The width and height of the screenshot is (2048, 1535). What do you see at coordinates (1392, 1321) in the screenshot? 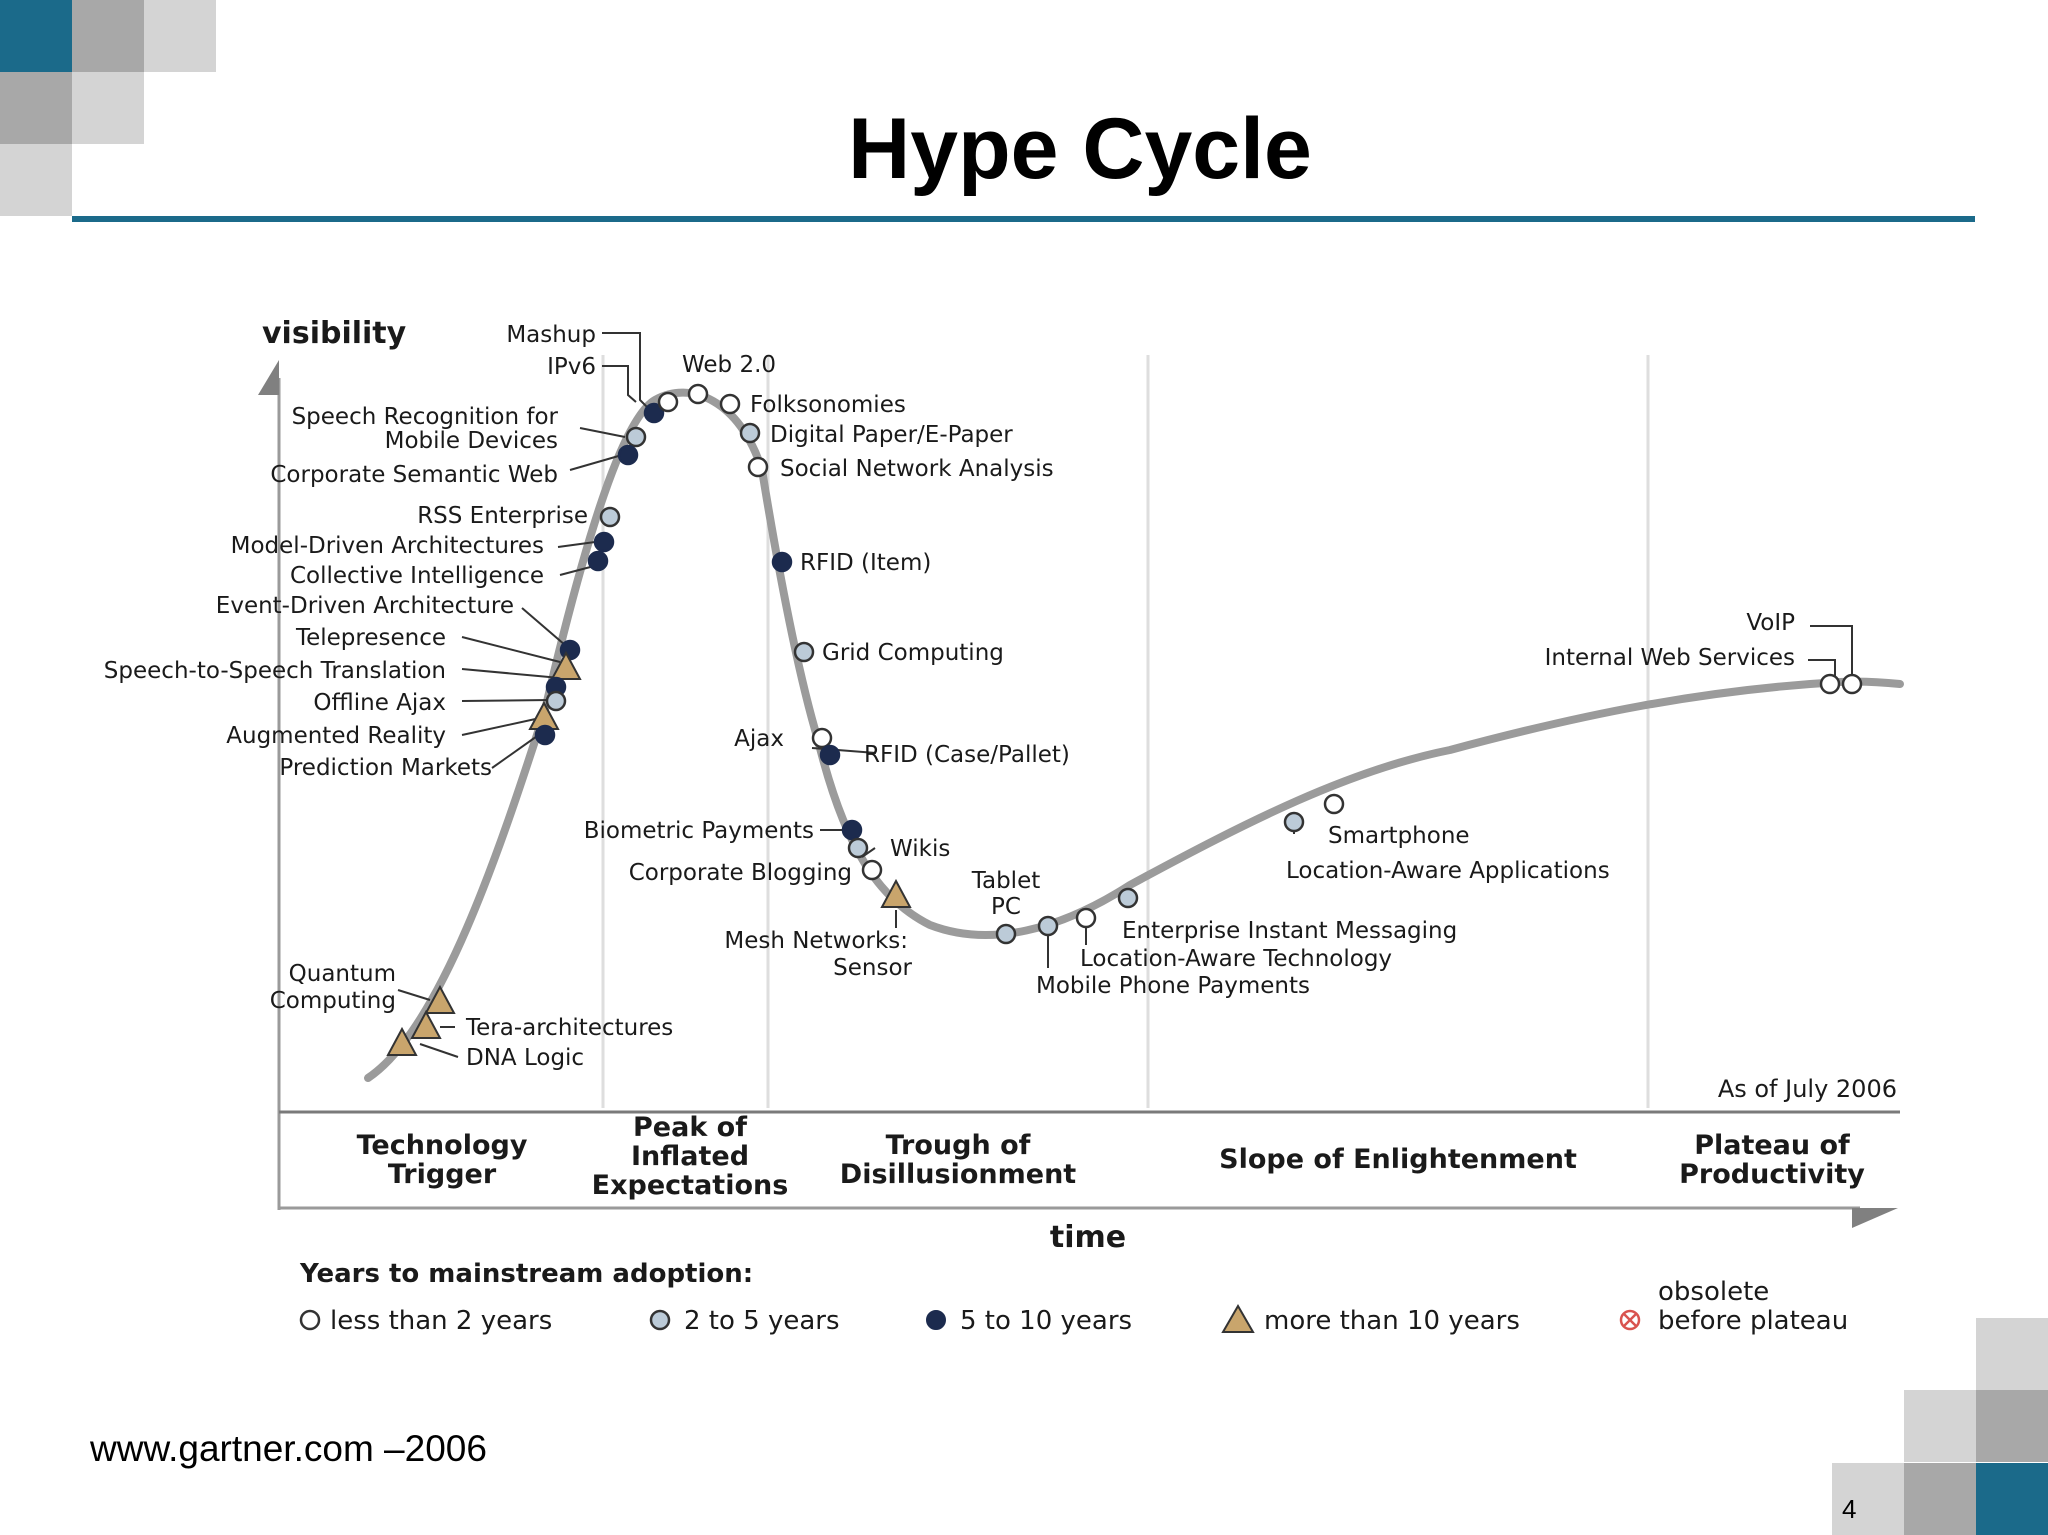
I see `legend-label: more than 10 years` at bounding box center [1392, 1321].